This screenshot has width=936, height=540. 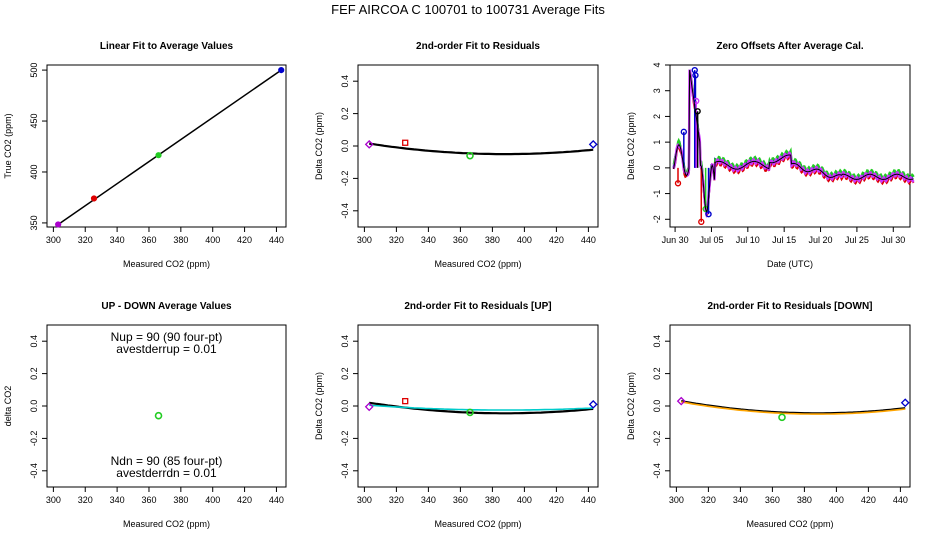 What do you see at coordinates (675, 240) in the screenshot?
I see `x-tick-label: Jun 30` at bounding box center [675, 240].